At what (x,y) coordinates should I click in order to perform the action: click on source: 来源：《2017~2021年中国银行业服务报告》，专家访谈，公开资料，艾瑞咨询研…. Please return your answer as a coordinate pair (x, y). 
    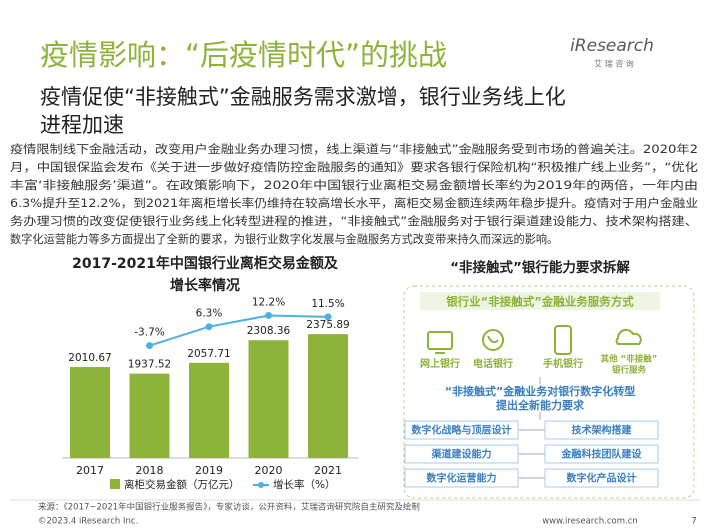
    Looking at the image, I should click on (229, 507).